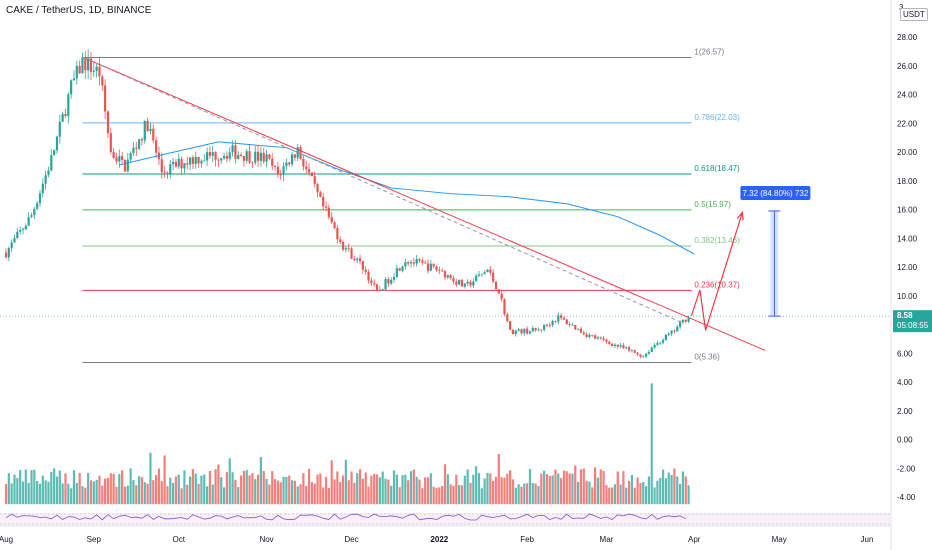 This screenshot has width=932, height=550. I want to click on fib-level-label: 0.236(10.37), so click(717, 284).